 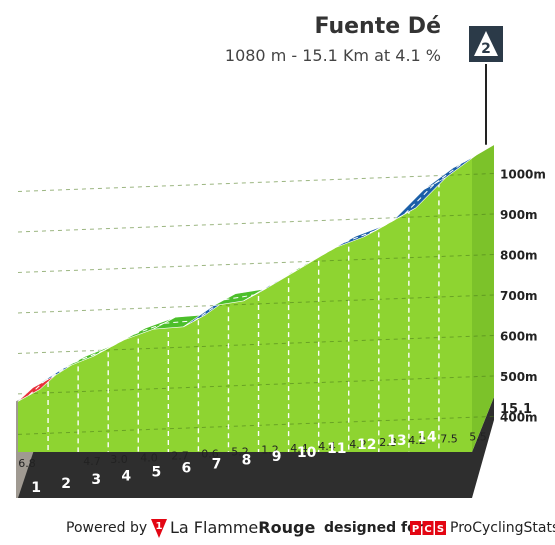 I want to click on grid-line-1000m, so click(x=256, y=182).